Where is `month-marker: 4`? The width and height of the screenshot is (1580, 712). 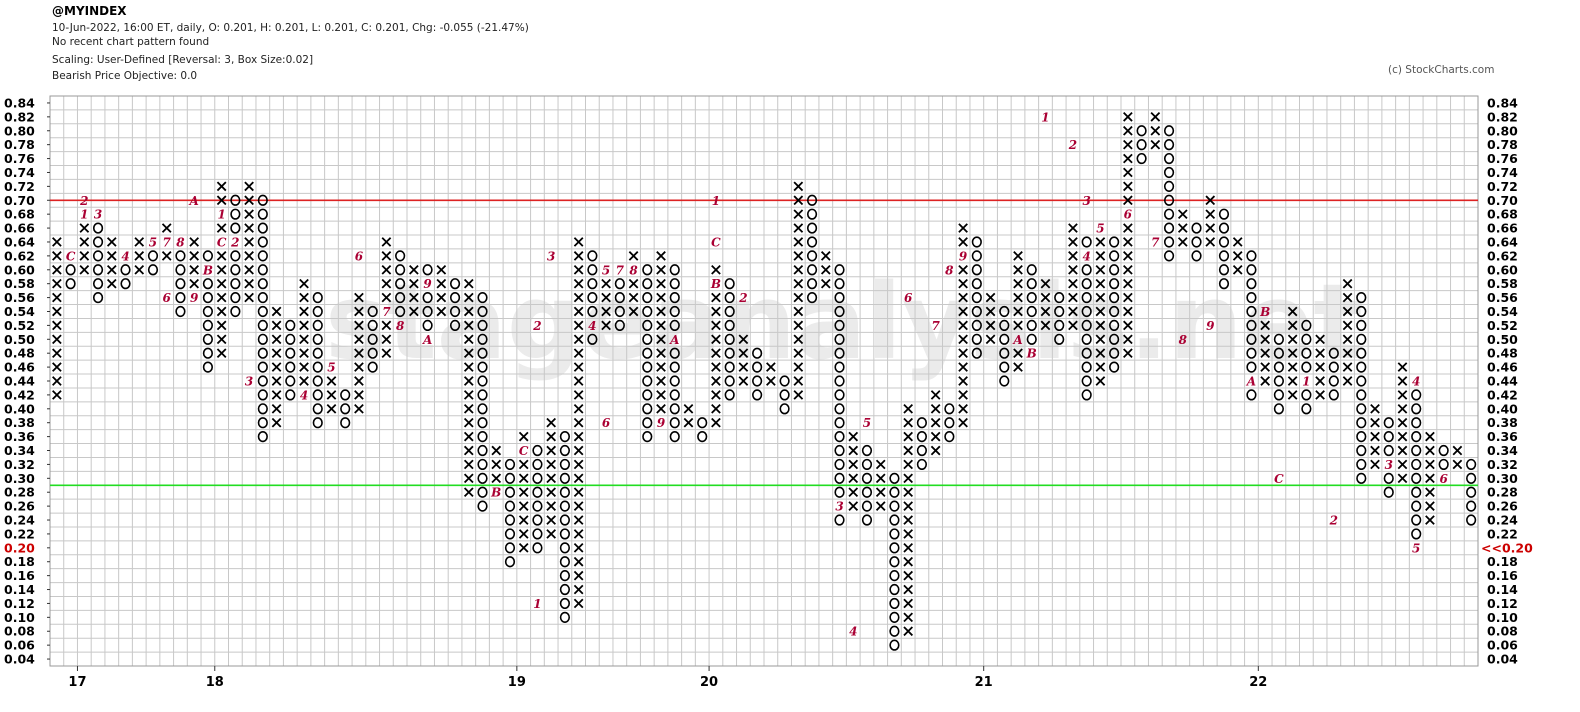 month-marker: 4 is located at coordinates (853, 632).